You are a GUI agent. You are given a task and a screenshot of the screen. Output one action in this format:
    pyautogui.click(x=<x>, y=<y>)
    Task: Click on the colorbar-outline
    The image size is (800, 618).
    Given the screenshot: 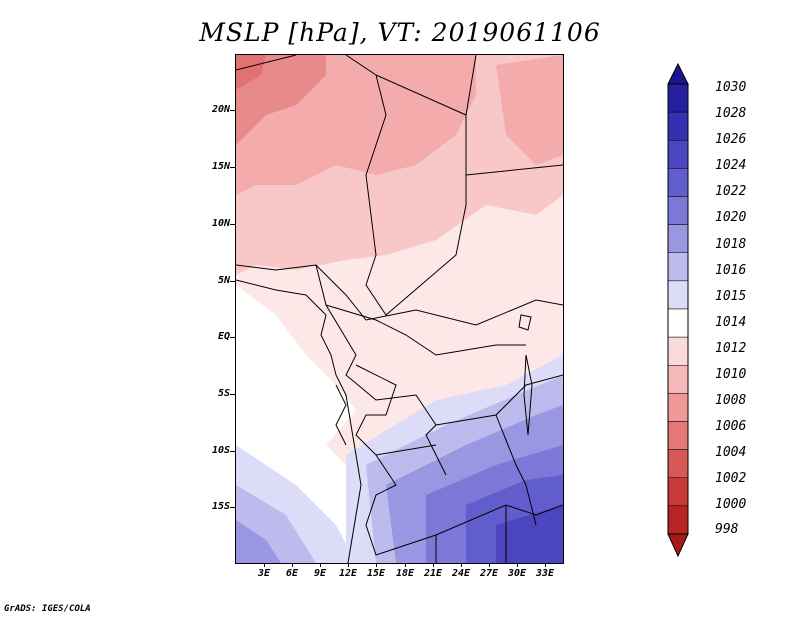 What is the action you would take?
    pyautogui.click(x=678, y=310)
    